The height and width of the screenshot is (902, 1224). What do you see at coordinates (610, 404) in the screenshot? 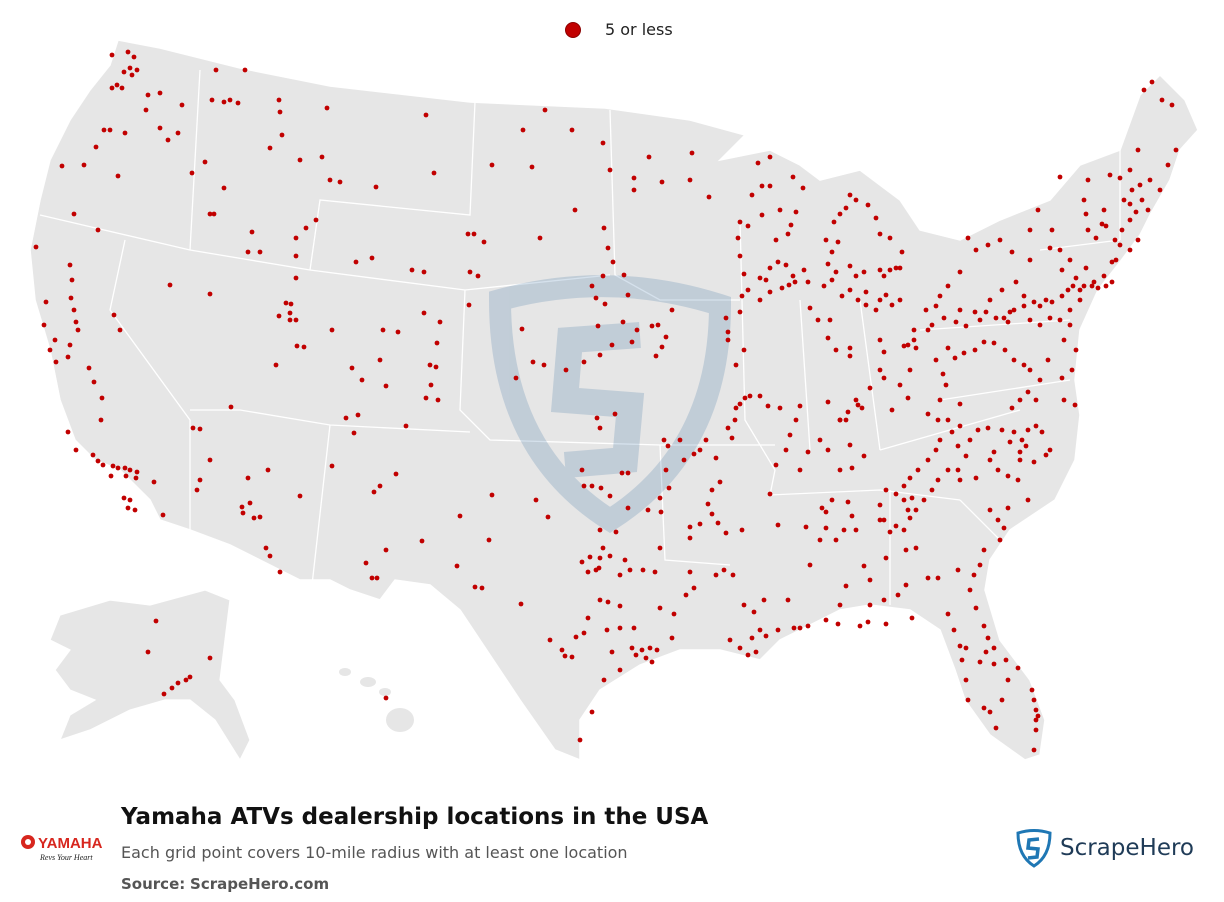
I see `watermark-shield-icon` at bounding box center [610, 404].